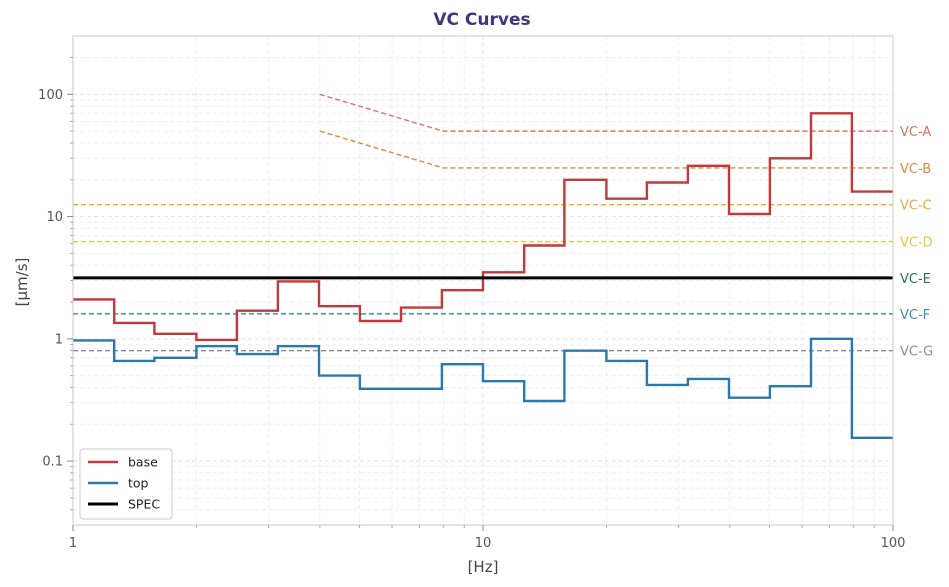  I want to click on vc-line-vc-a, so click(606, 112).